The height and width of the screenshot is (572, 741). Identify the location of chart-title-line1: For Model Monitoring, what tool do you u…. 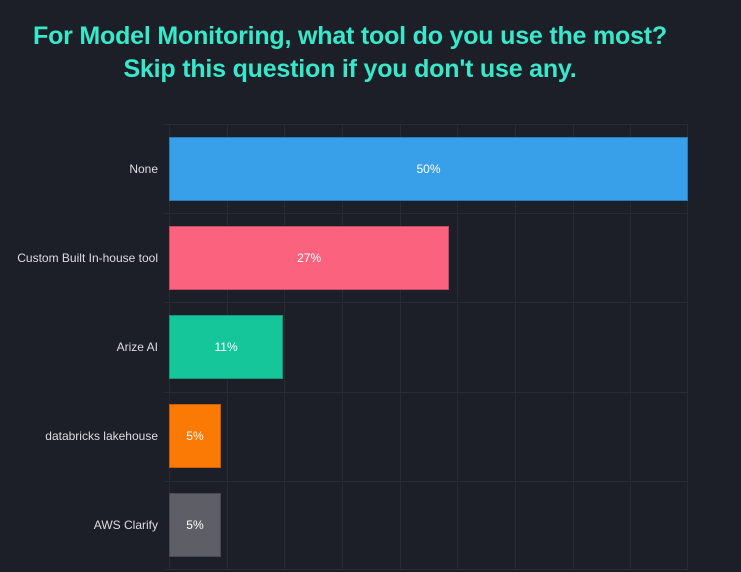
(350, 36).